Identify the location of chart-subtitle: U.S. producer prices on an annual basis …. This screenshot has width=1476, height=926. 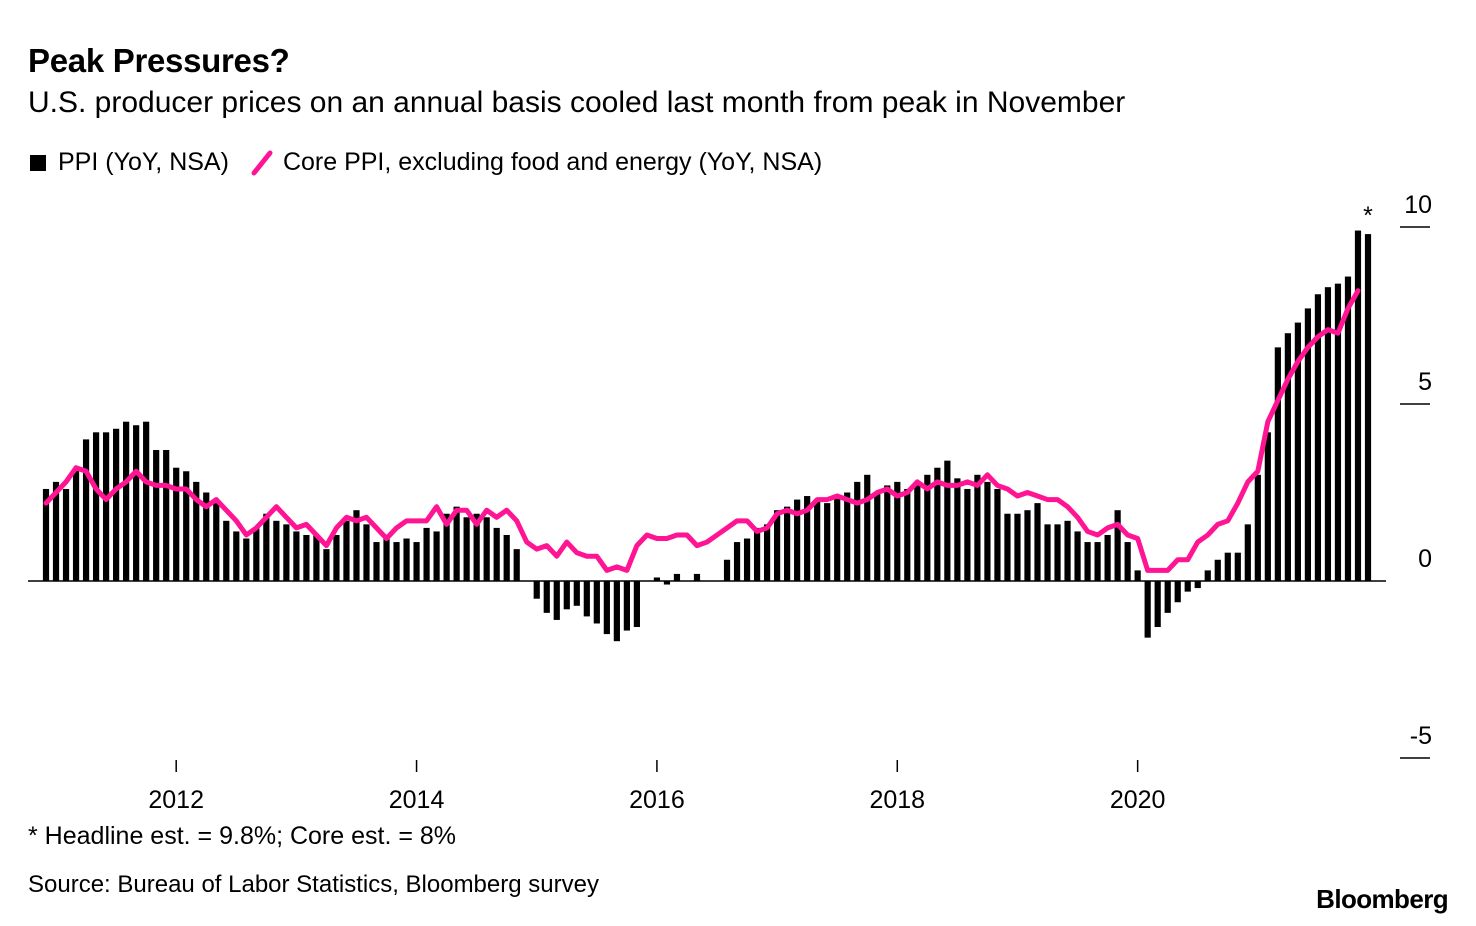
(577, 102).